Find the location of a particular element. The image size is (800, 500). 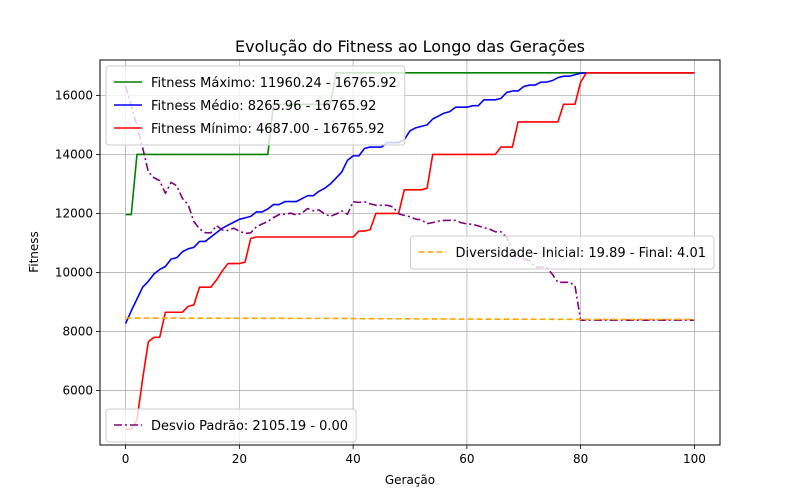

y-tick-label: 6000 is located at coordinates (77, 390).